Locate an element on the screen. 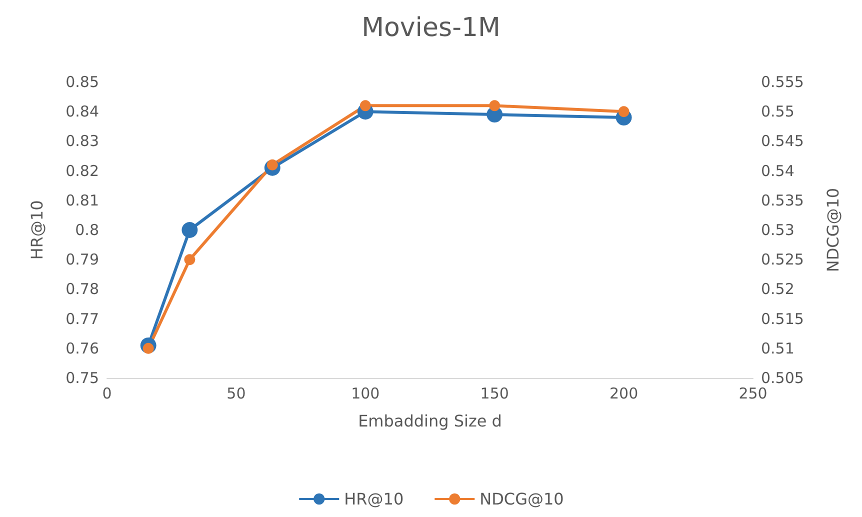 The image size is (862, 517). y-tick-label: 0.8 is located at coordinates (87, 230).